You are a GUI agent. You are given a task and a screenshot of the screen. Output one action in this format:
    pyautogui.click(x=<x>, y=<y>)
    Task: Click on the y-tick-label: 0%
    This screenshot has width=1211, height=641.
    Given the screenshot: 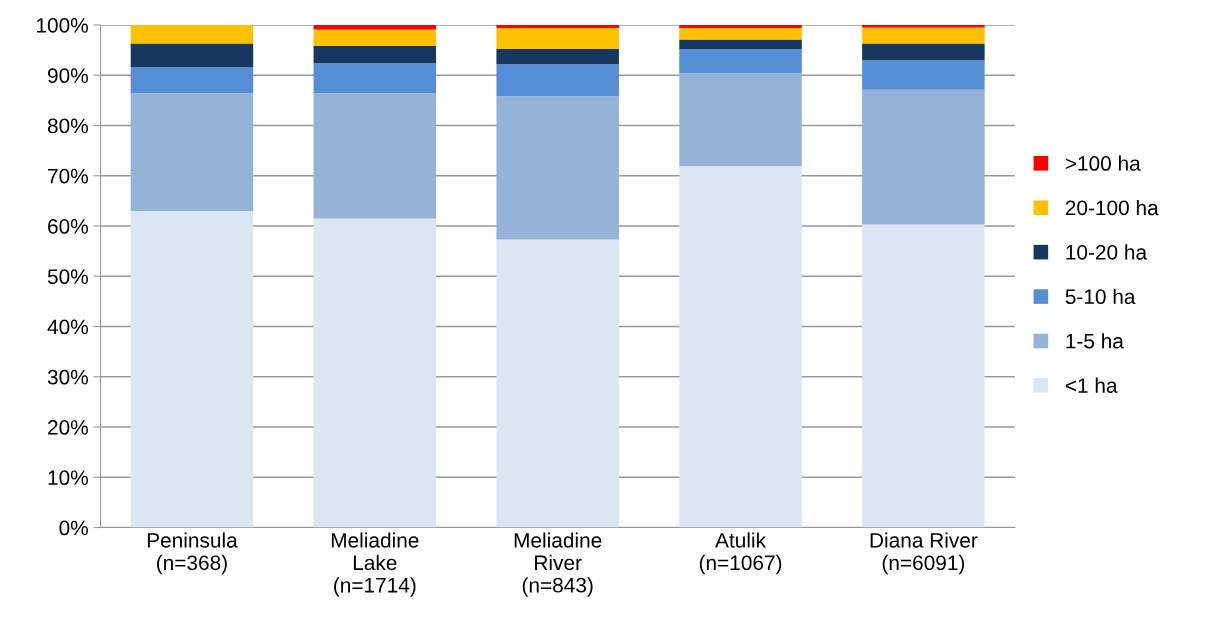 What is the action you would take?
    pyautogui.click(x=73, y=528)
    